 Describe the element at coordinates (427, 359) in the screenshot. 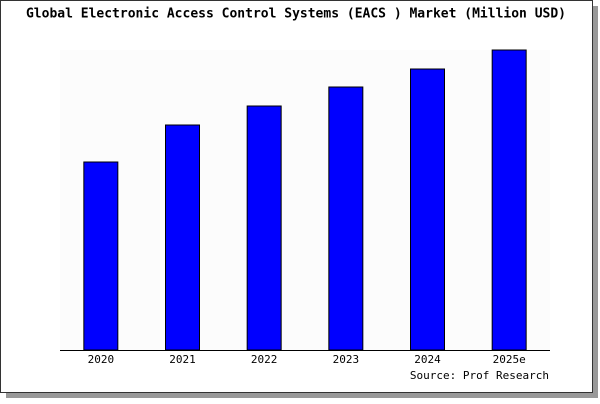

I see `x-tick-label: 2024` at that location.